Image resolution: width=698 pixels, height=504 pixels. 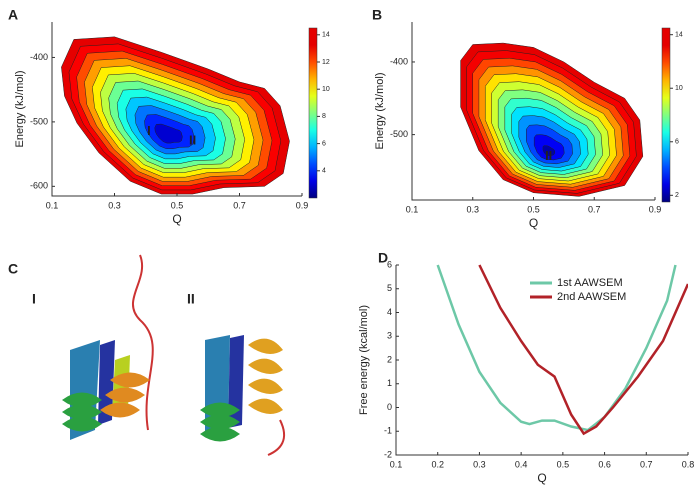 What do you see at coordinates (389, 288) in the screenshot?
I see `y-tick-label: 5` at bounding box center [389, 288].